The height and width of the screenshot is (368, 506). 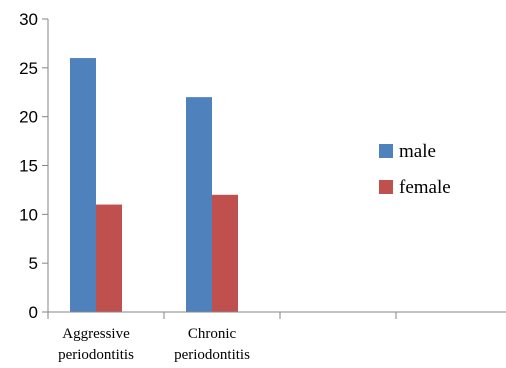 What do you see at coordinates (28, 117) in the screenshot?
I see `y-tick-label: 20` at bounding box center [28, 117].